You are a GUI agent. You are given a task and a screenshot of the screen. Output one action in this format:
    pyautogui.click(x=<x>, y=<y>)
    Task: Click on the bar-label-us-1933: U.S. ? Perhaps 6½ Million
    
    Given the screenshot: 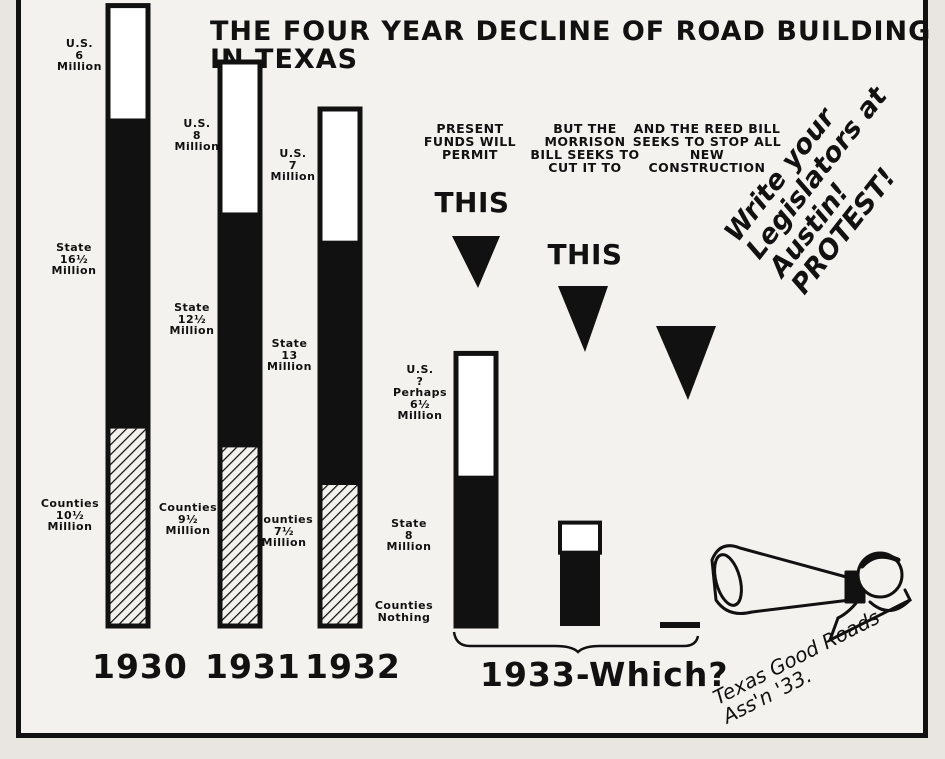 What is the action you would take?
    pyautogui.click(x=420, y=393)
    